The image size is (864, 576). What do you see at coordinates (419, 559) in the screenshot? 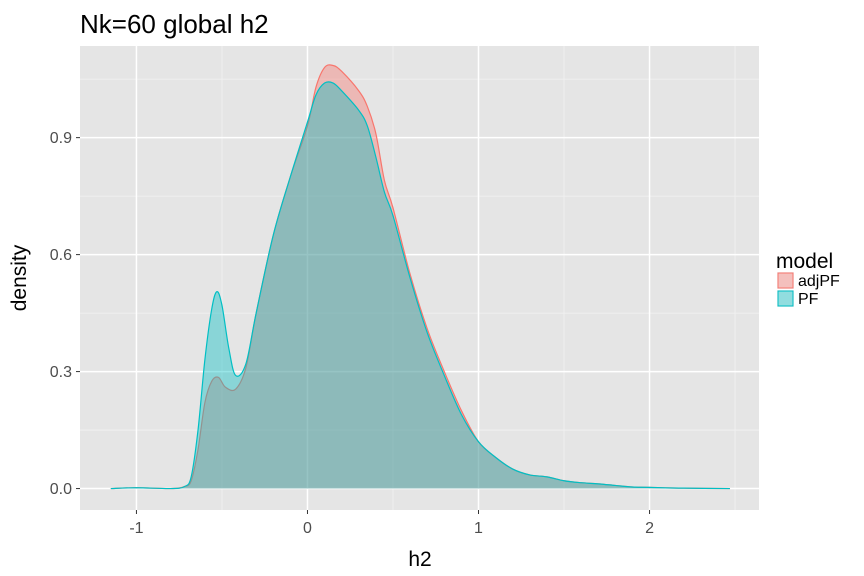
I see `x-axis-title: h2` at bounding box center [419, 559].